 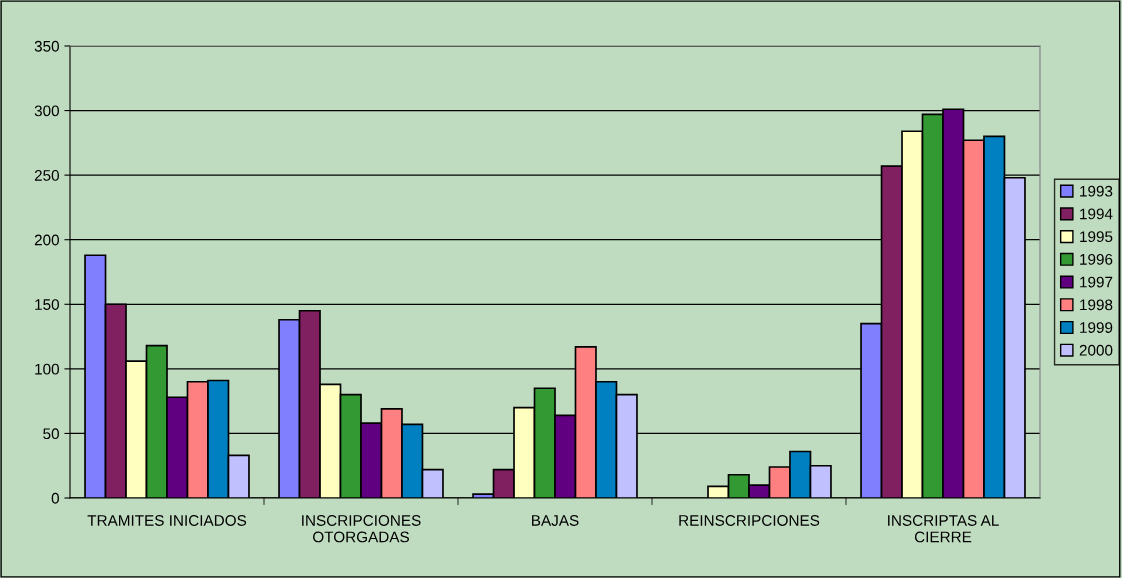 I want to click on y-tick-label: 200, so click(x=46, y=240).